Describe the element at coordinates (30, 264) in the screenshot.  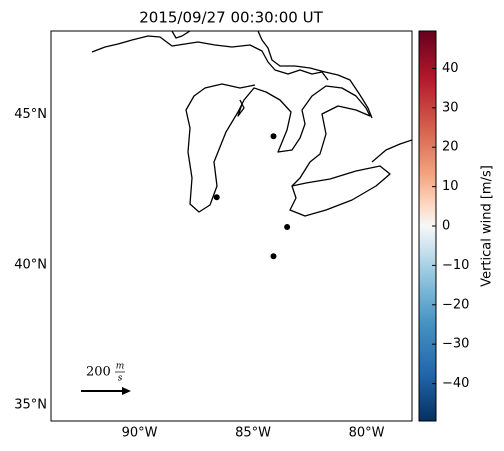
I see `lat-tick-label: 40°N` at that location.